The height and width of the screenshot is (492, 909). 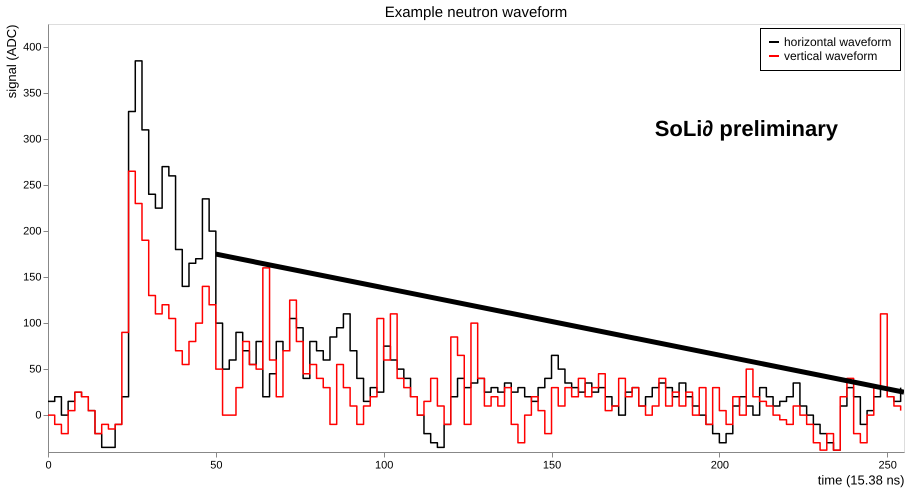 What do you see at coordinates (216, 466) in the screenshot?
I see `x-tick-label: 50` at bounding box center [216, 466].